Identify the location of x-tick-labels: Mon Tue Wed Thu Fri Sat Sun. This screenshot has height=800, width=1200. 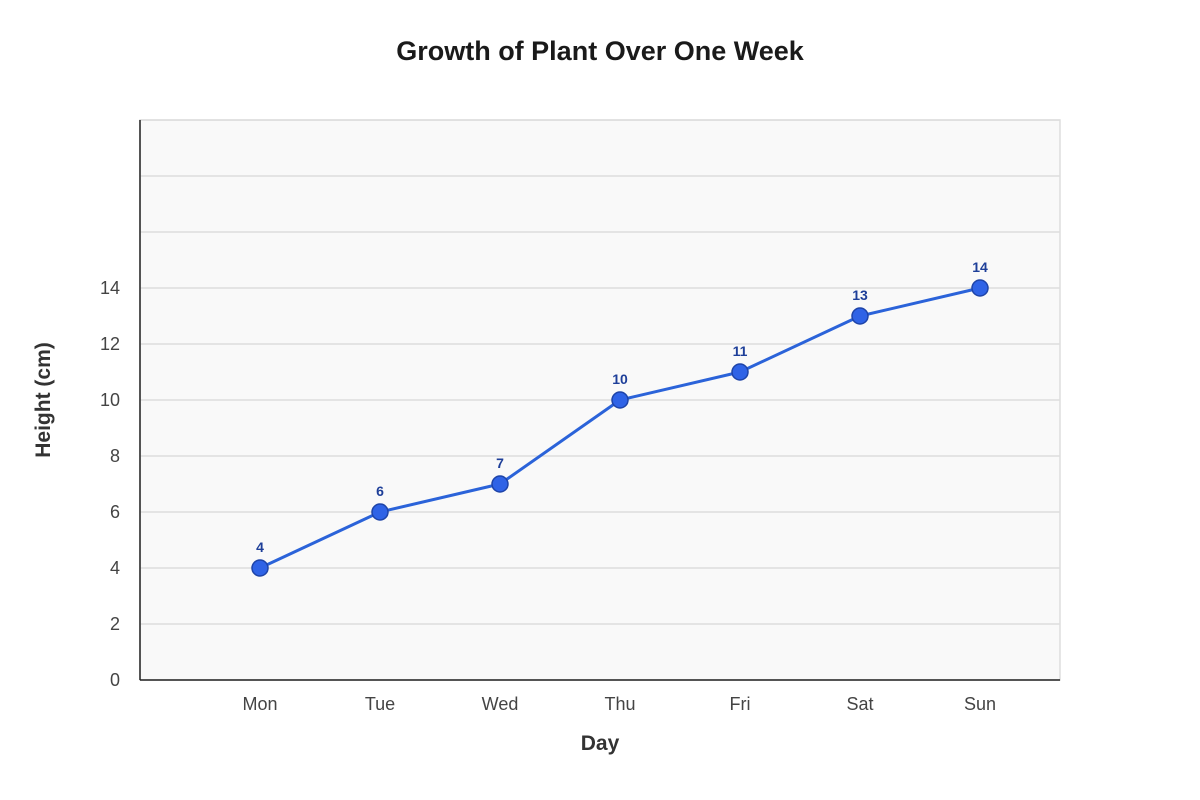
(619, 704).